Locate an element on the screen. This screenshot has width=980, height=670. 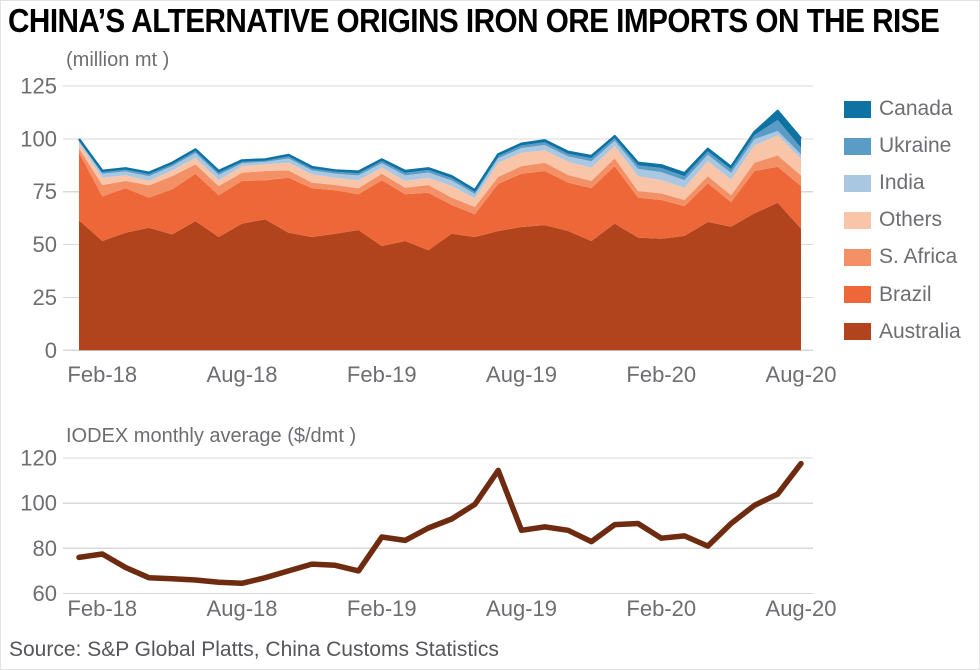
legend-label: Ukraine is located at coordinates (915, 146).